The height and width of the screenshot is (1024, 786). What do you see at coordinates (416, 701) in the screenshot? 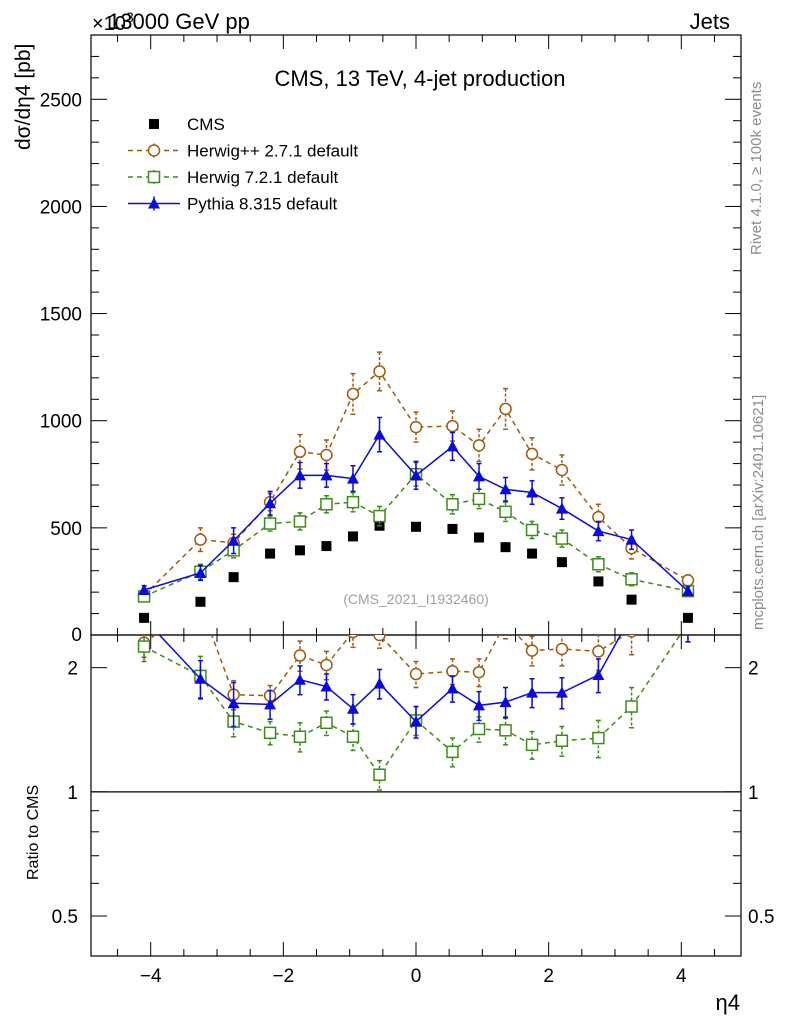
I see `ratio-plot-series` at bounding box center [416, 701].